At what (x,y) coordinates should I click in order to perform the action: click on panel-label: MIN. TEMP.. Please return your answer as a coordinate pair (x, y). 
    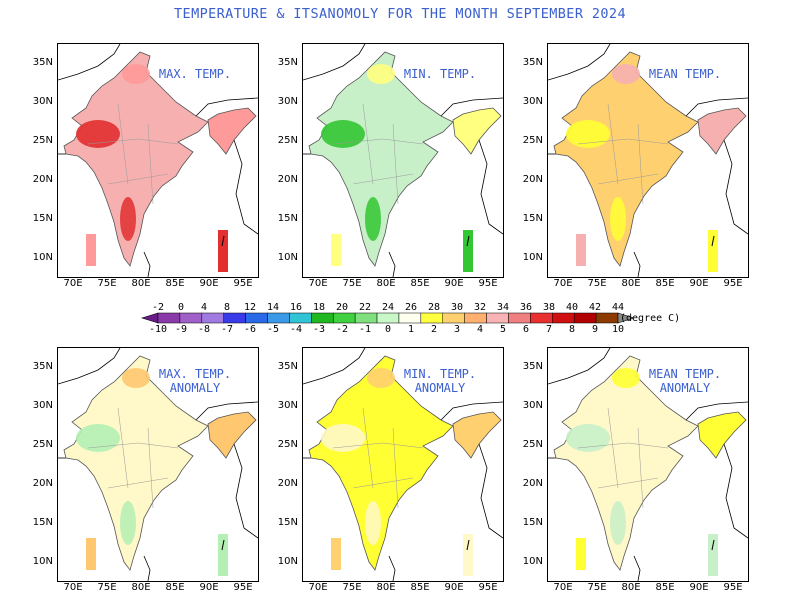
    Looking at the image, I should click on (440, 74).